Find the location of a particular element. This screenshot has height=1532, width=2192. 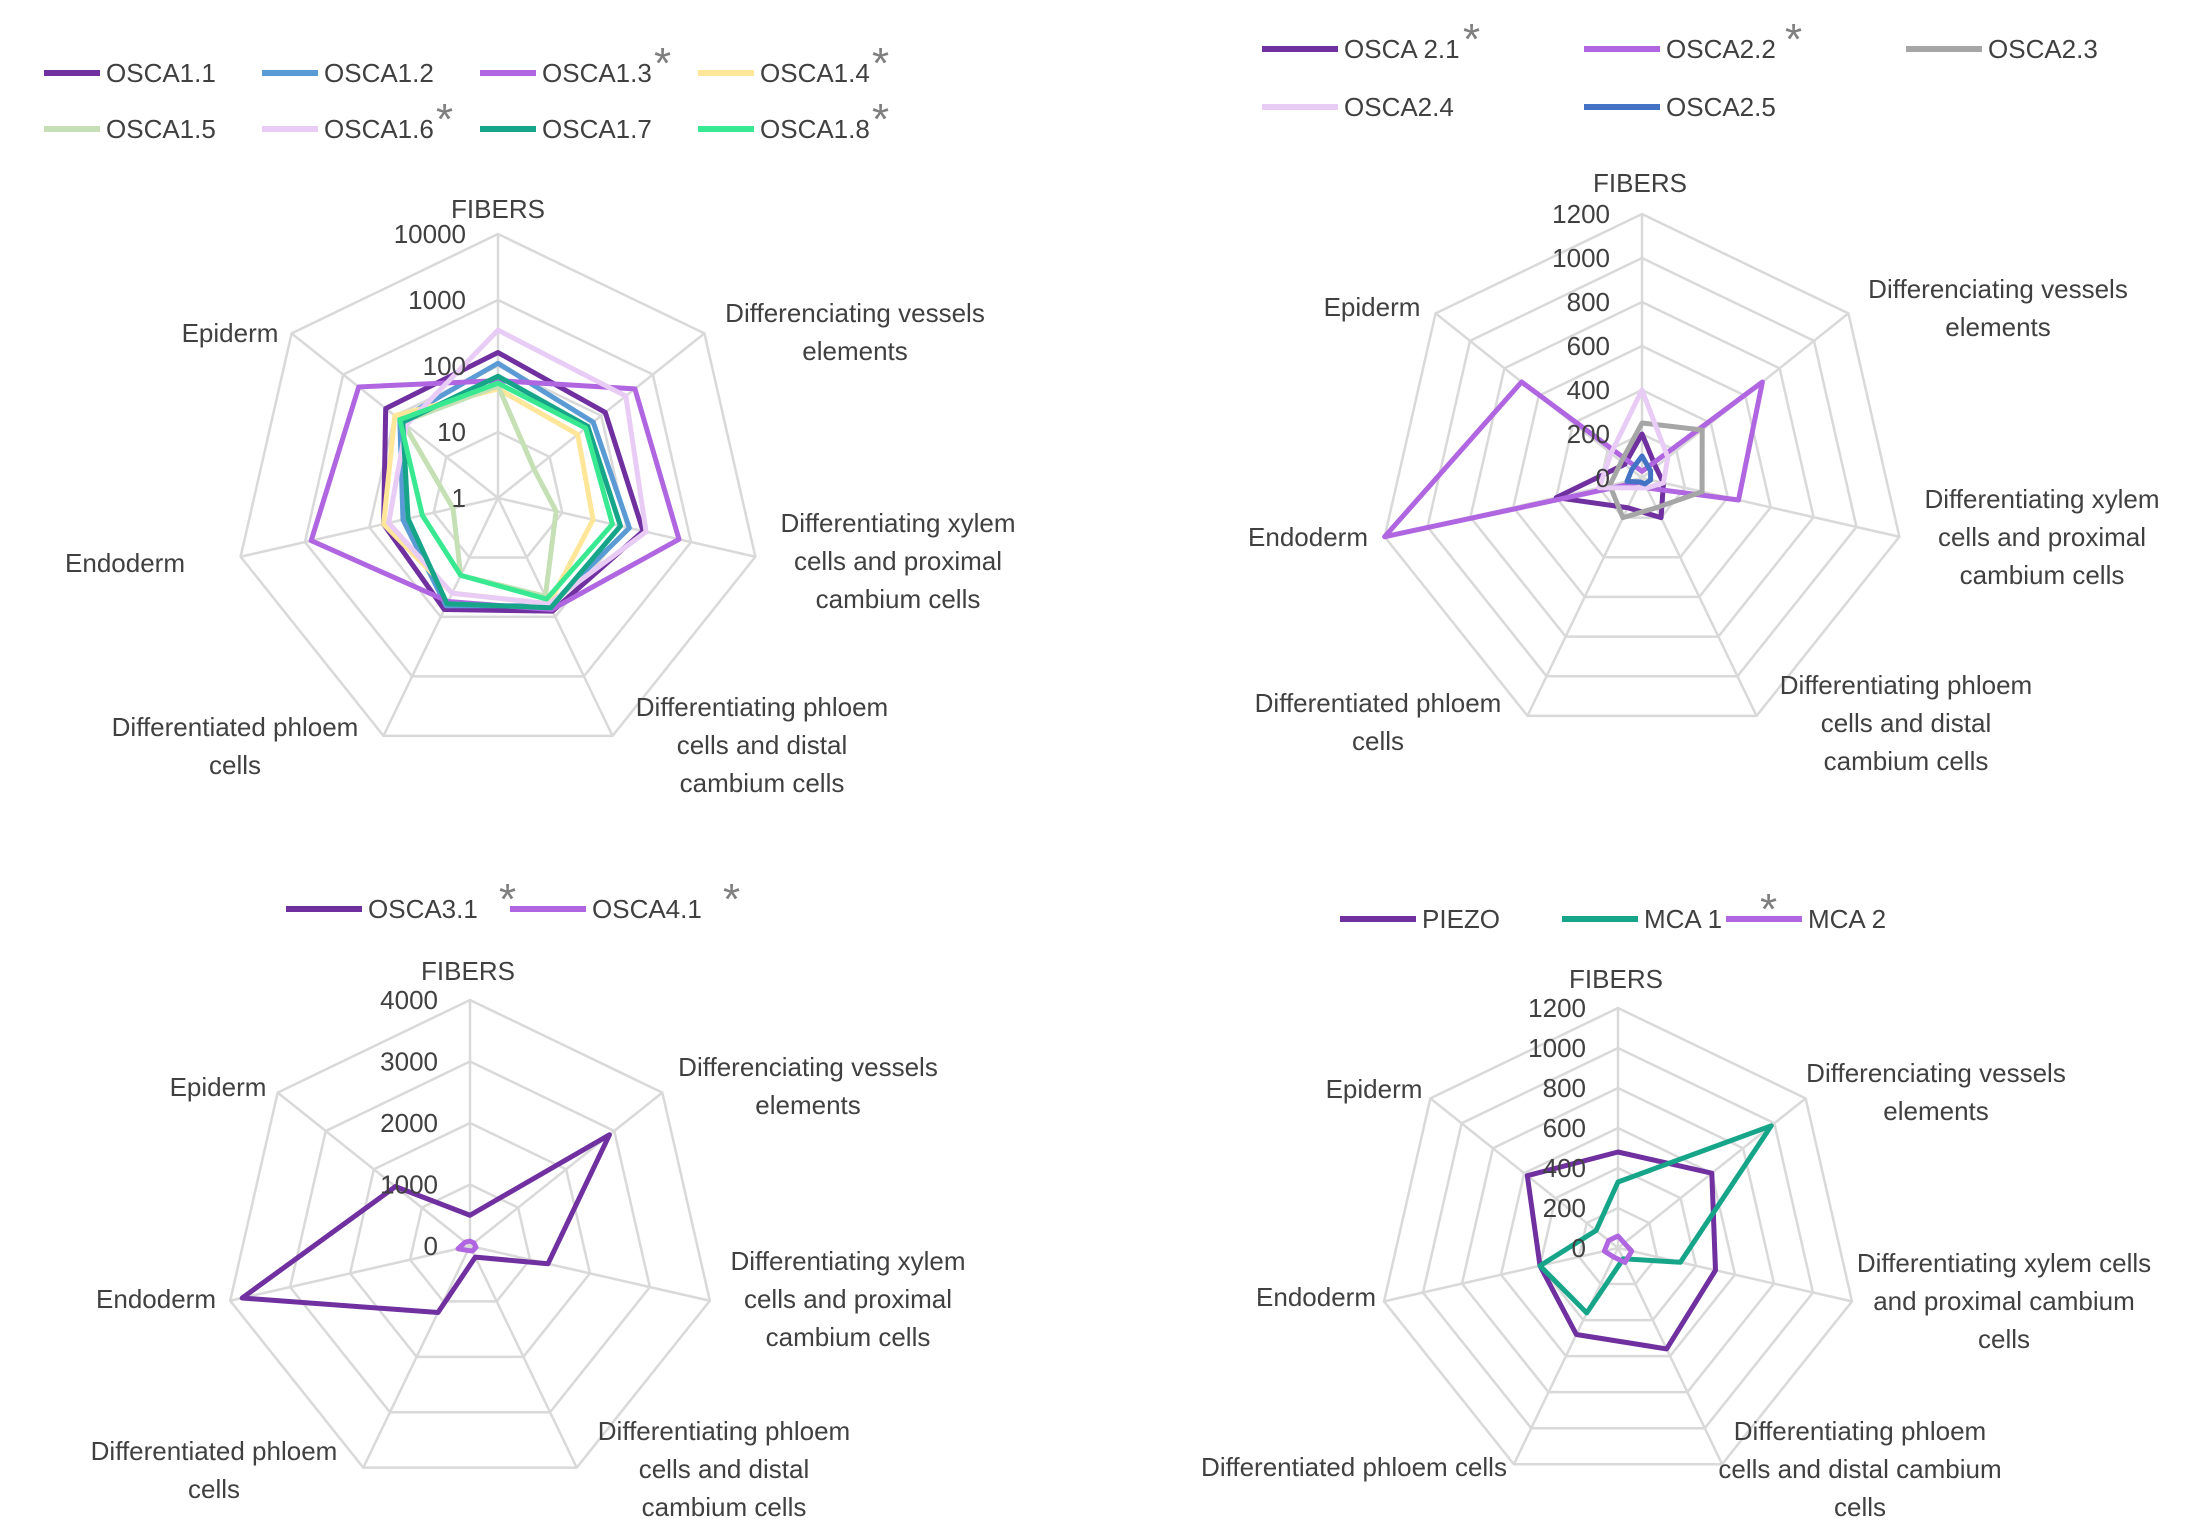

legend-label: PIEZO is located at coordinates (1461, 919).